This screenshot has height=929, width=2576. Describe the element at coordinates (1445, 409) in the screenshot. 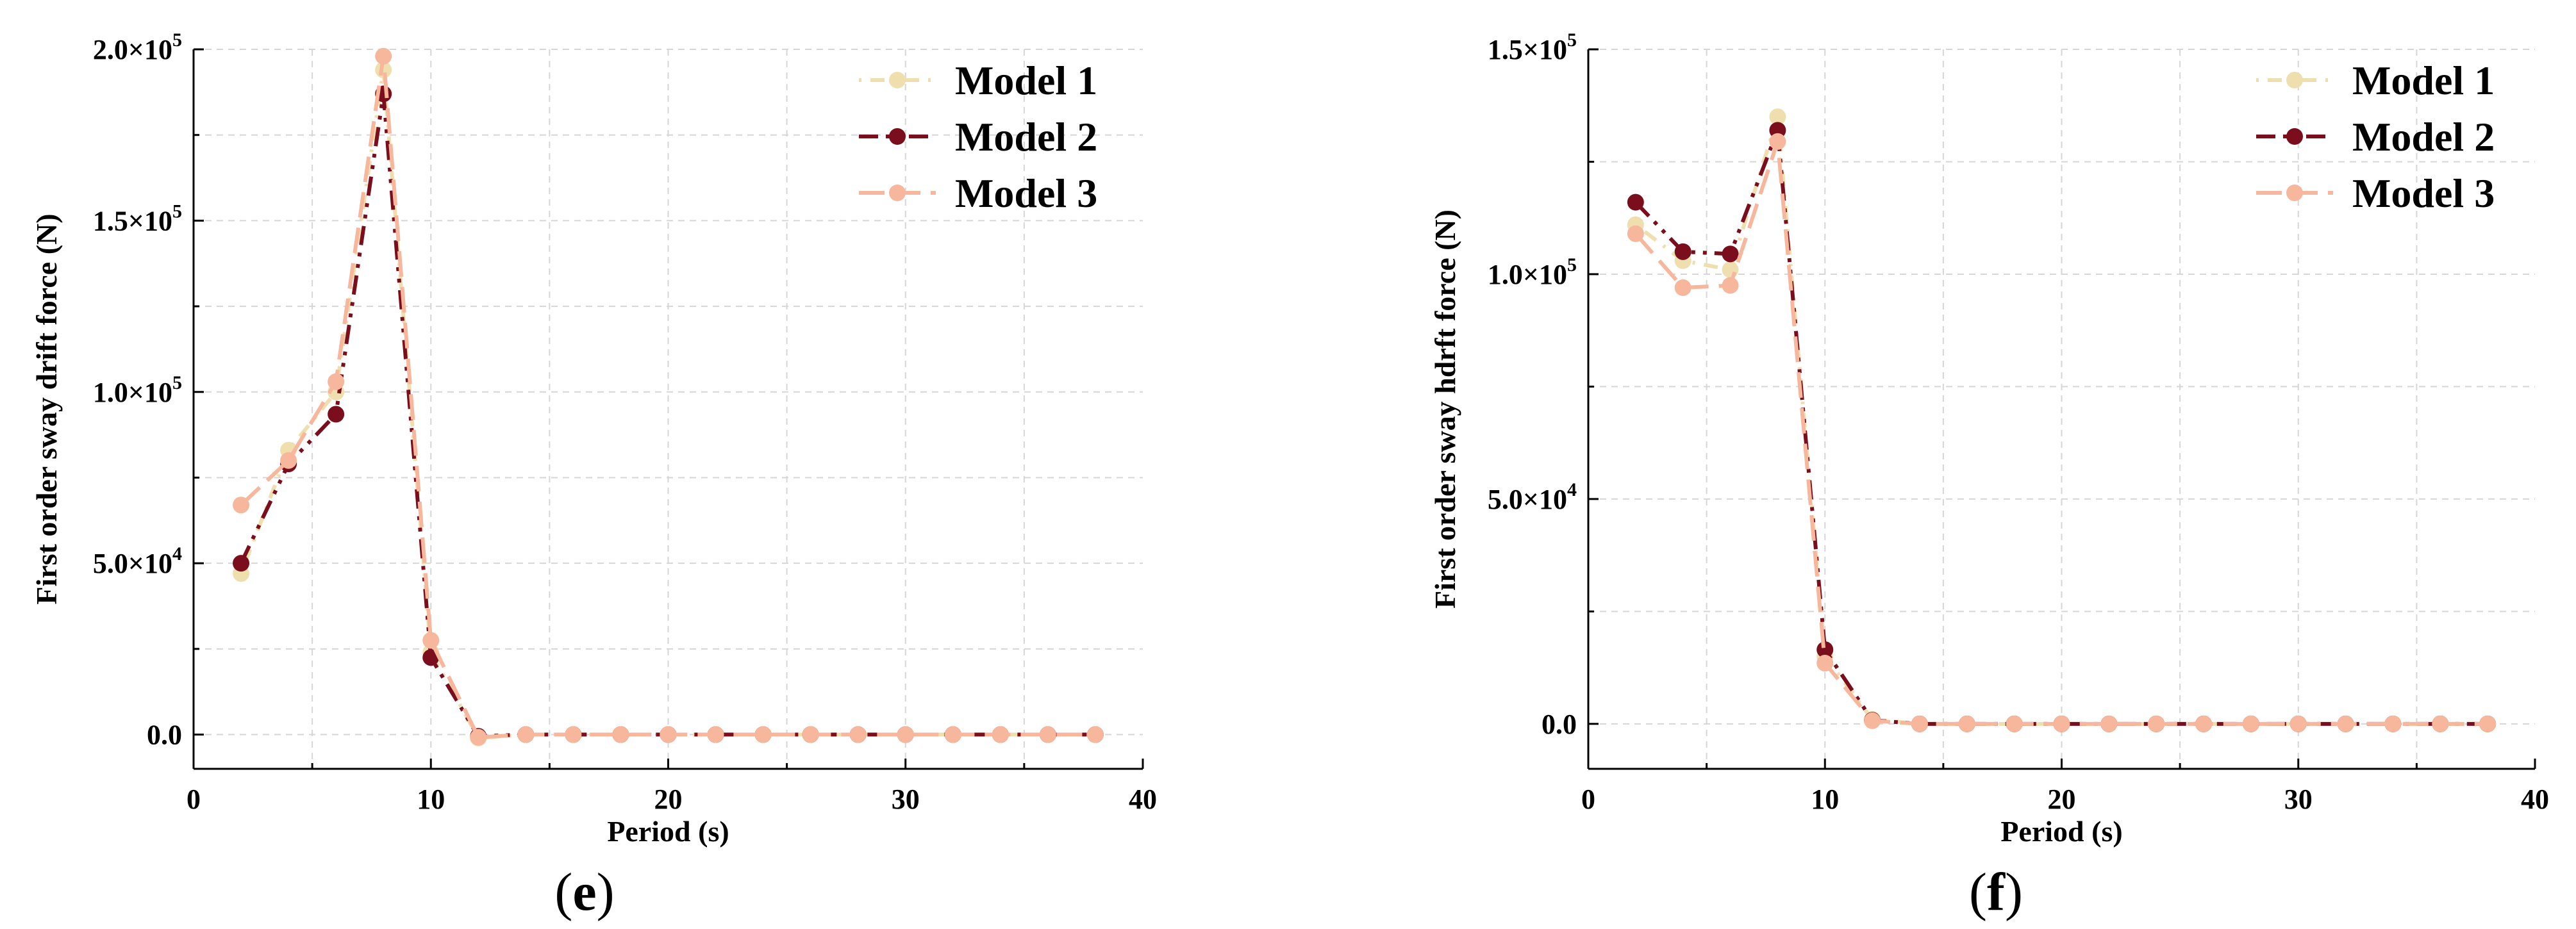

I see `y-axis-title: First order sway hdrft force (N)` at that location.